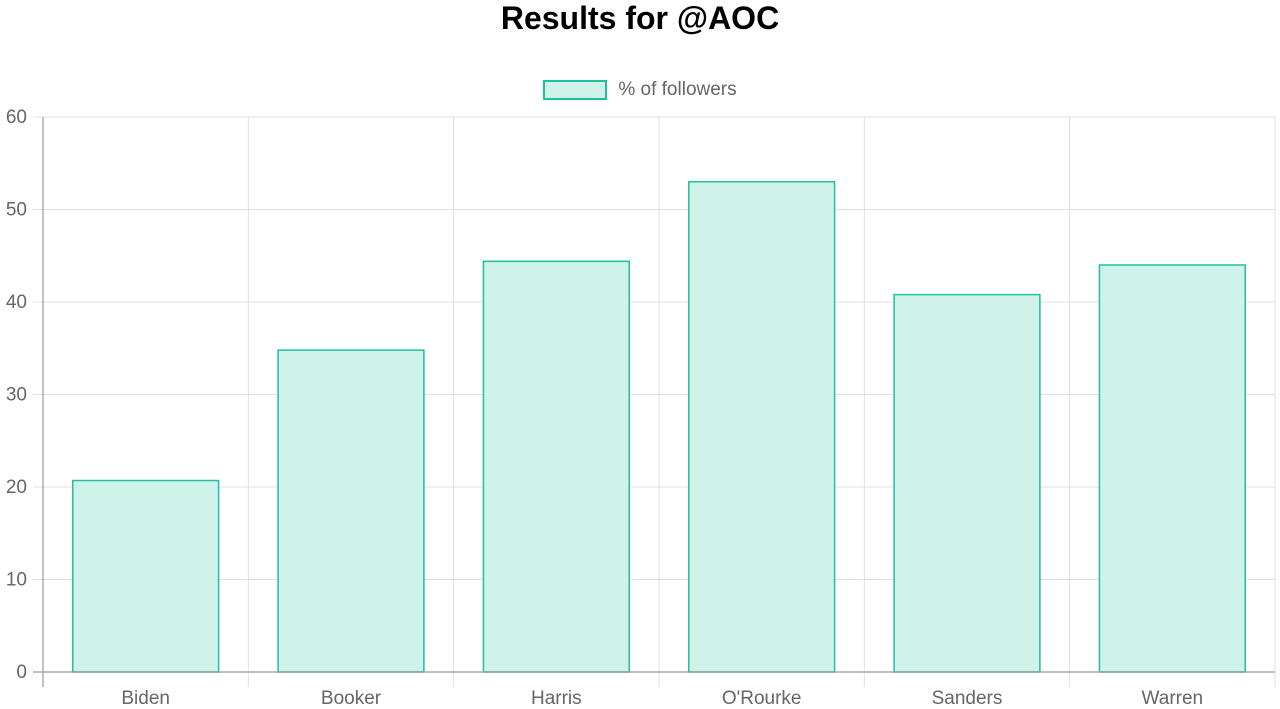 The width and height of the screenshot is (1280, 709). Describe the element at coordinates (762, 427) in the screenshot. I see `bar-orourke` at that location.